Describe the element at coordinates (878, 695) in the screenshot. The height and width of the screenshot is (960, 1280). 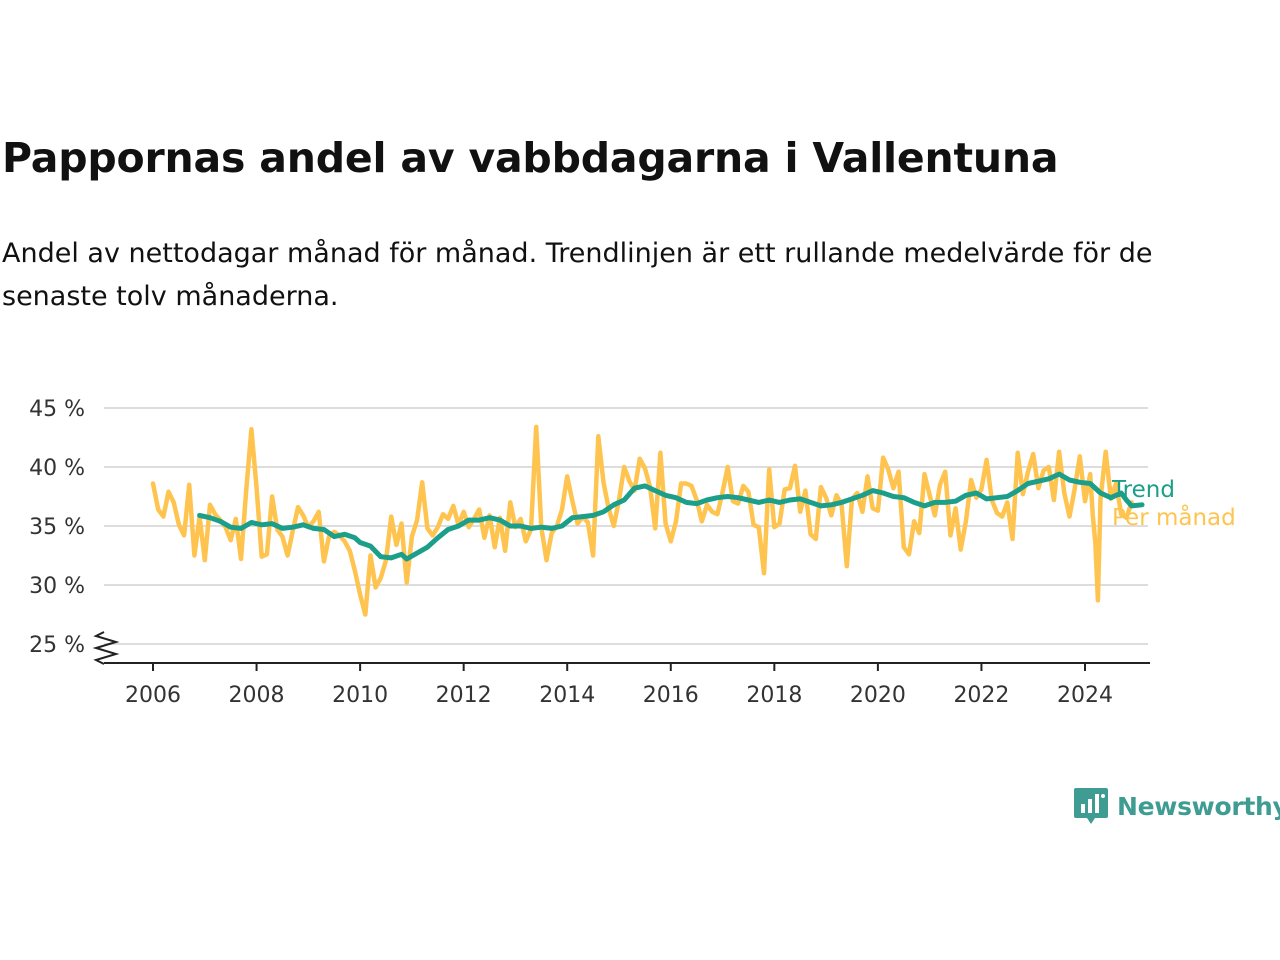
I see `x-tick-label: 2020` at that location.